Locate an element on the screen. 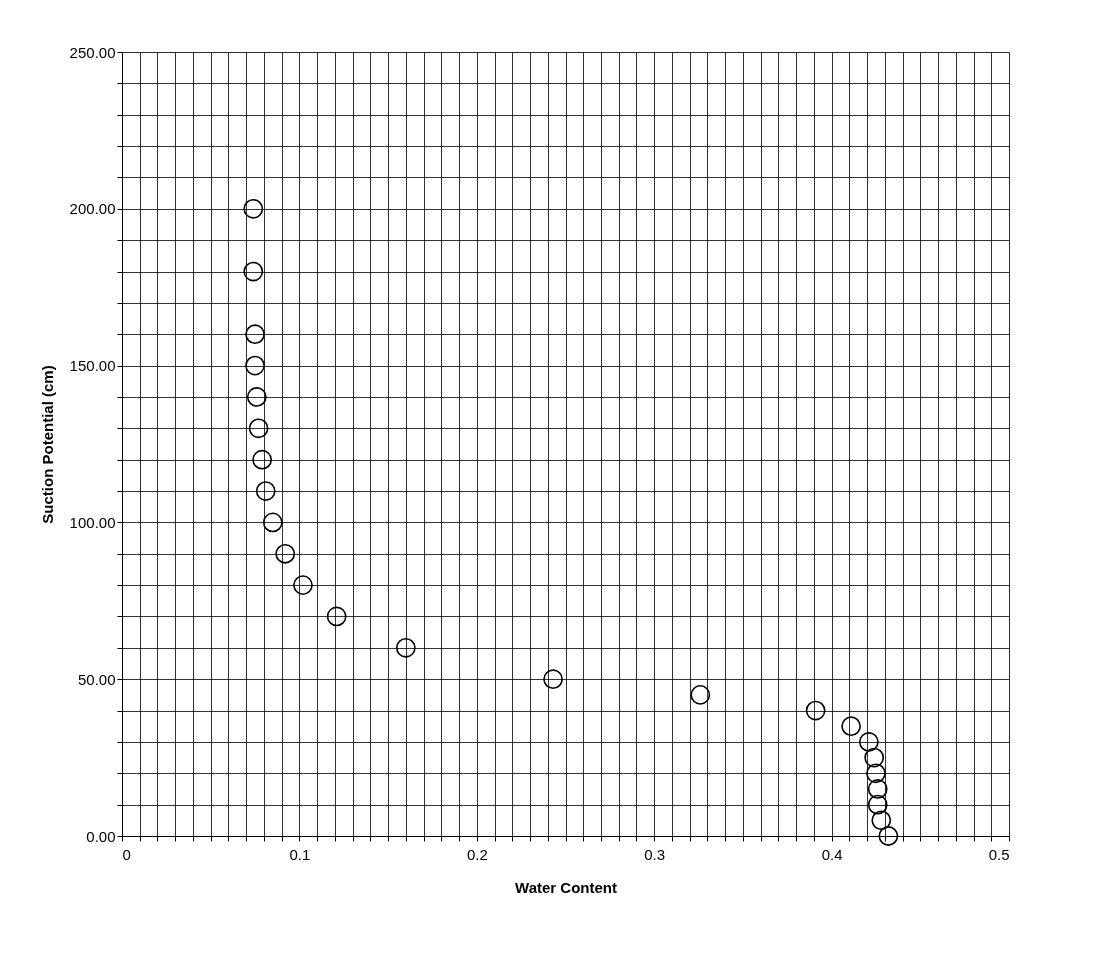  x-tick-label: 0 is located at coordinates (126, 854).